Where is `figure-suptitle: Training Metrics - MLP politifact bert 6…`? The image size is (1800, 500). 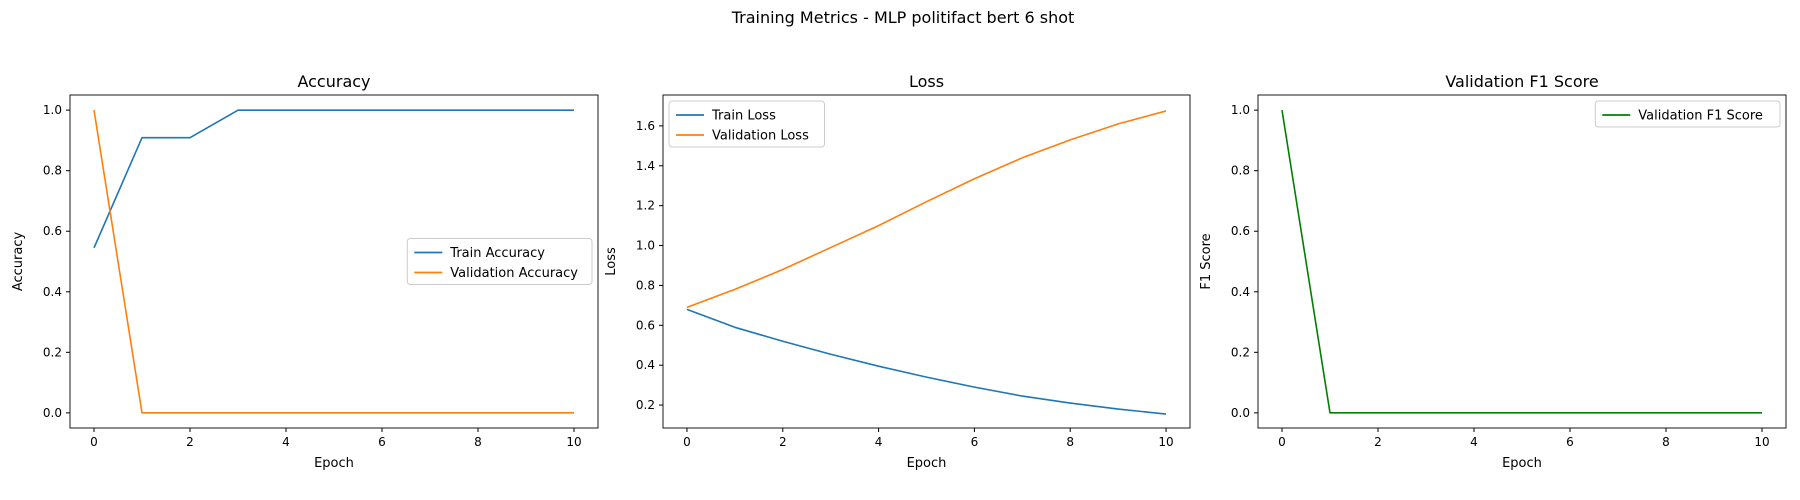 figure-suptitle: Training Metrics - MLP politifact bert 6… is located at coordinates (903, 17).